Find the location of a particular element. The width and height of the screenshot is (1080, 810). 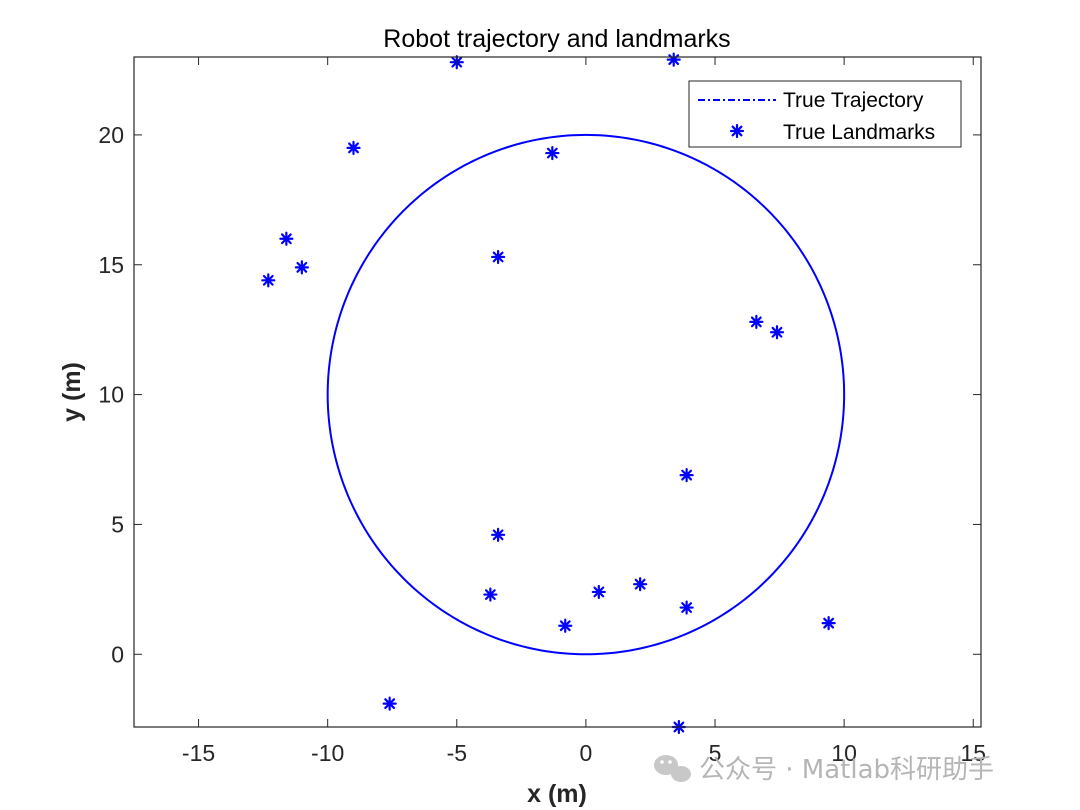

legend-box is located at coordinates (825, 114).